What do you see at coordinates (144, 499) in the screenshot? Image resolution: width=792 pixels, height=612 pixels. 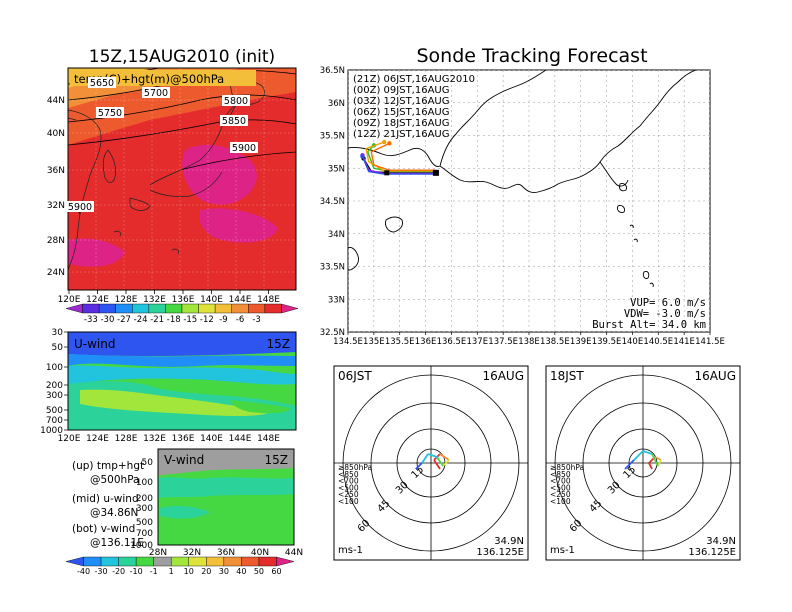 I see `v-y-tick-label: 200` at bounding box center [144, 499].